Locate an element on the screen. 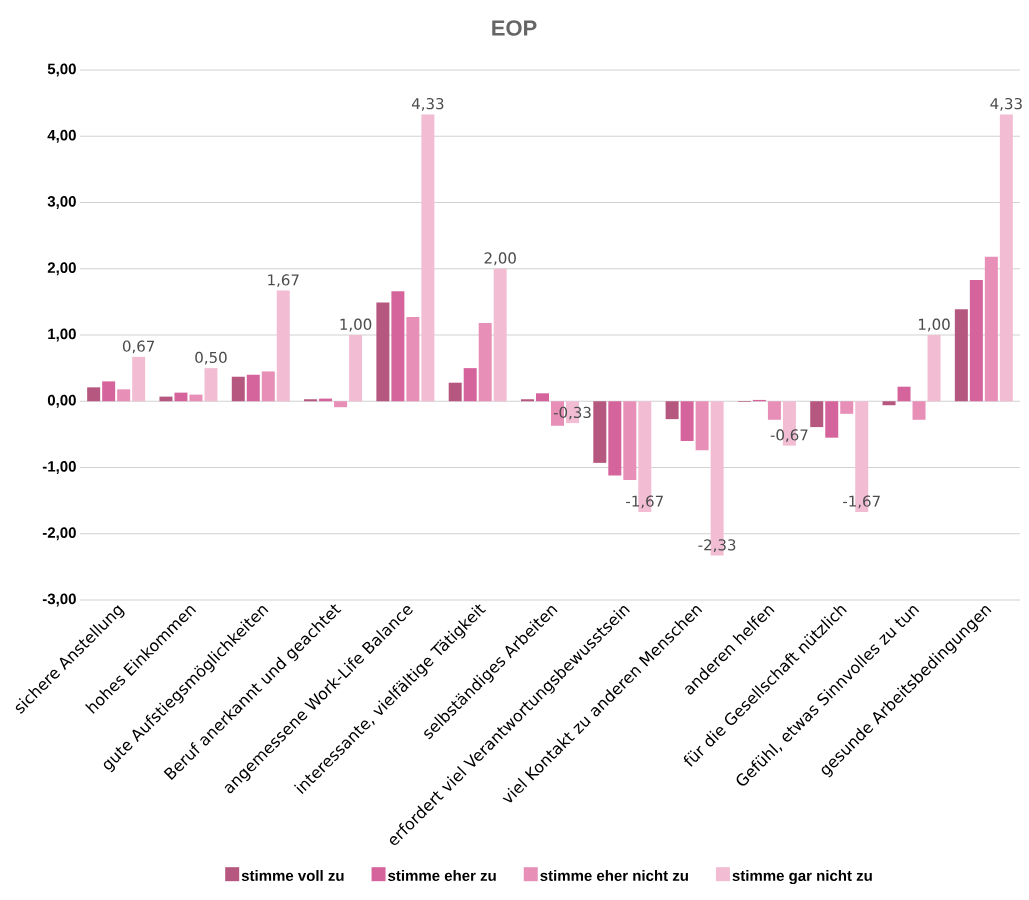  data-label: -0,67 is located at coordinates (789, 436).